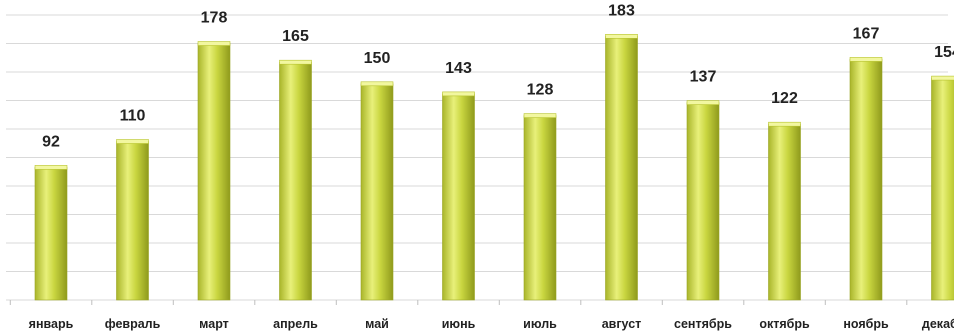  I want to click on bar-август, so click(621, 168).